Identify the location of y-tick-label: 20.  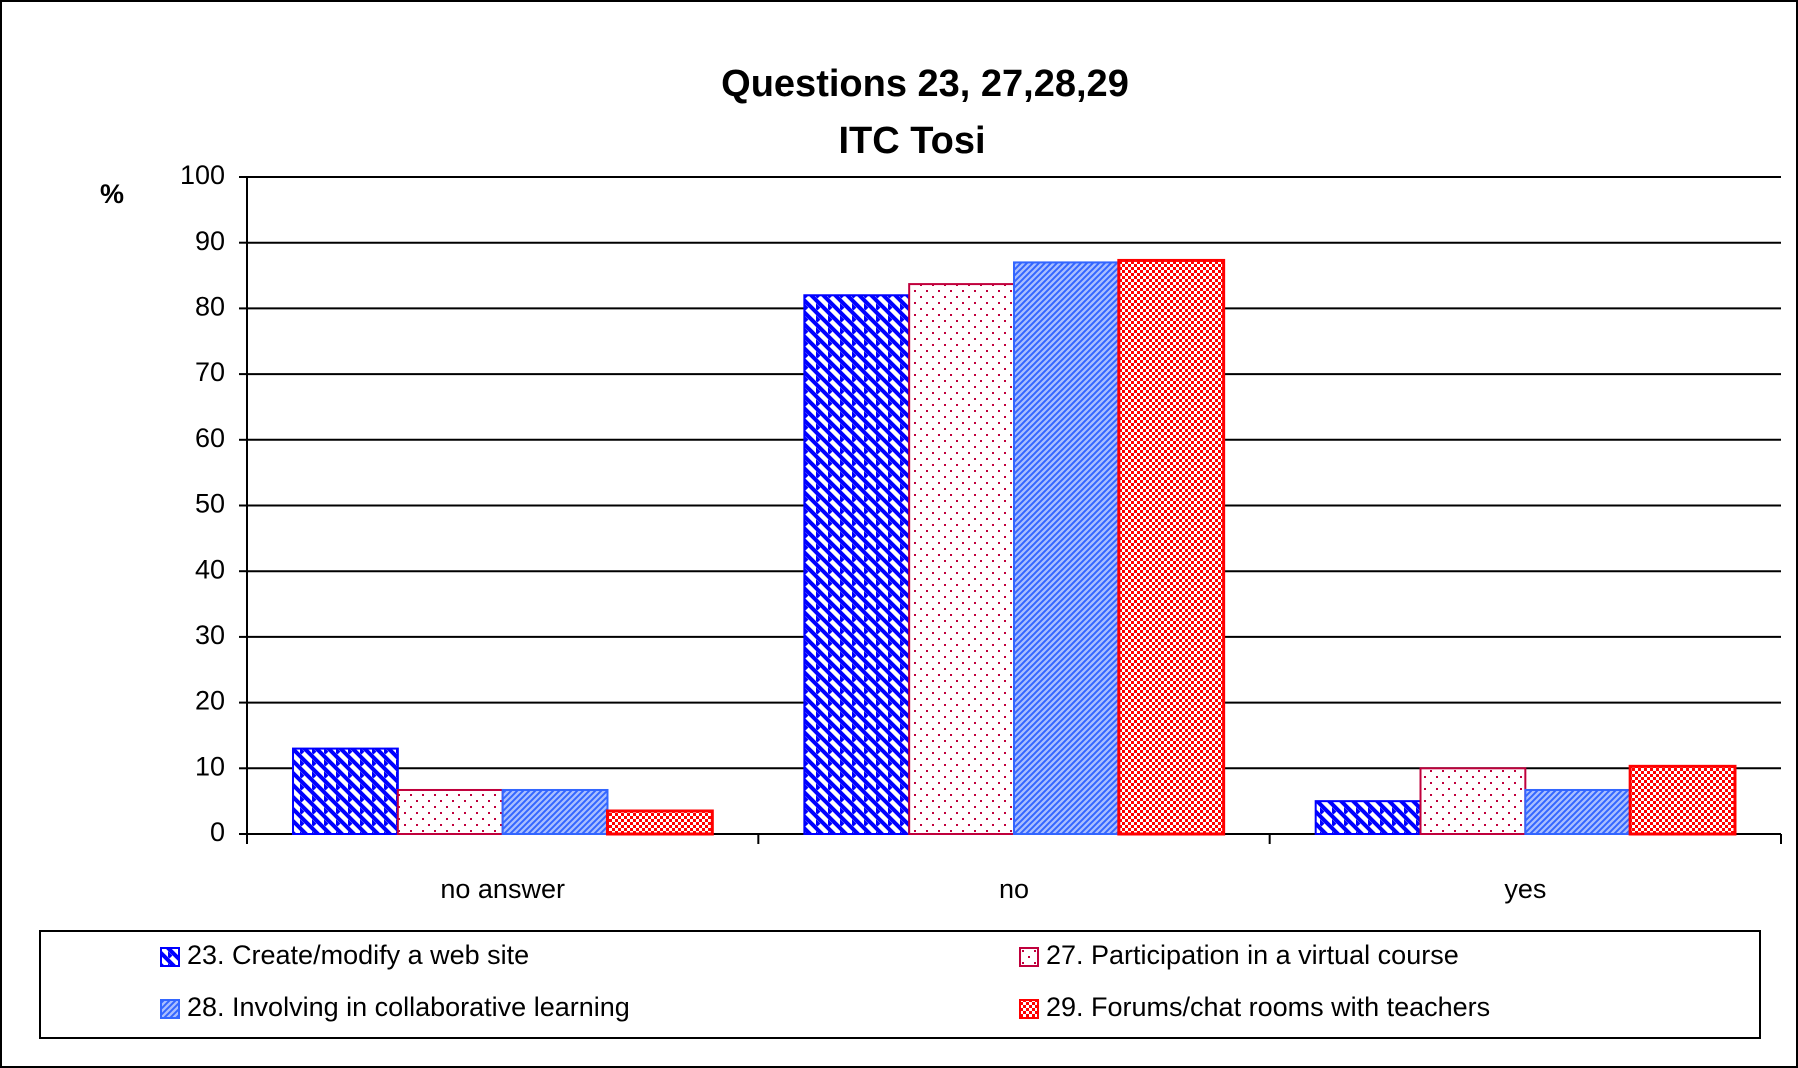
(210, 701).